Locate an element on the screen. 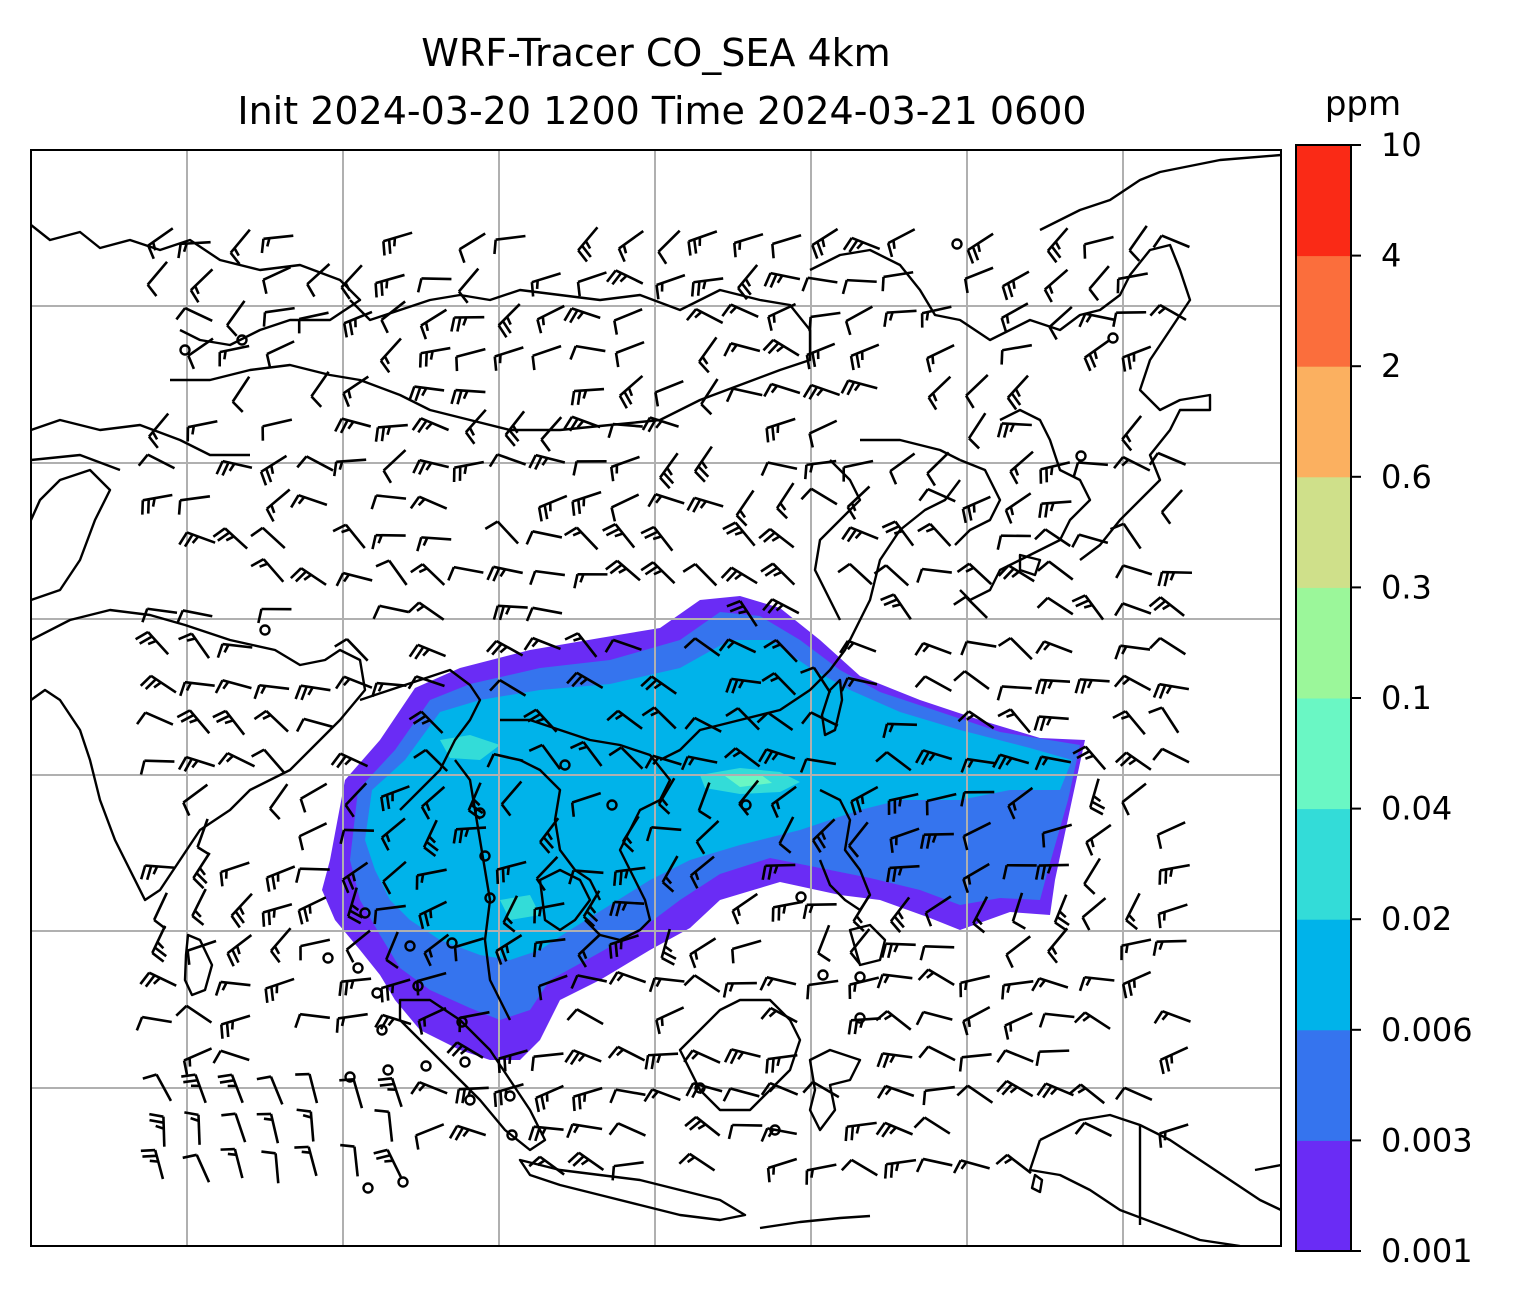  colorbar-unit-label: ppm is located at coordinates (1363, 104).